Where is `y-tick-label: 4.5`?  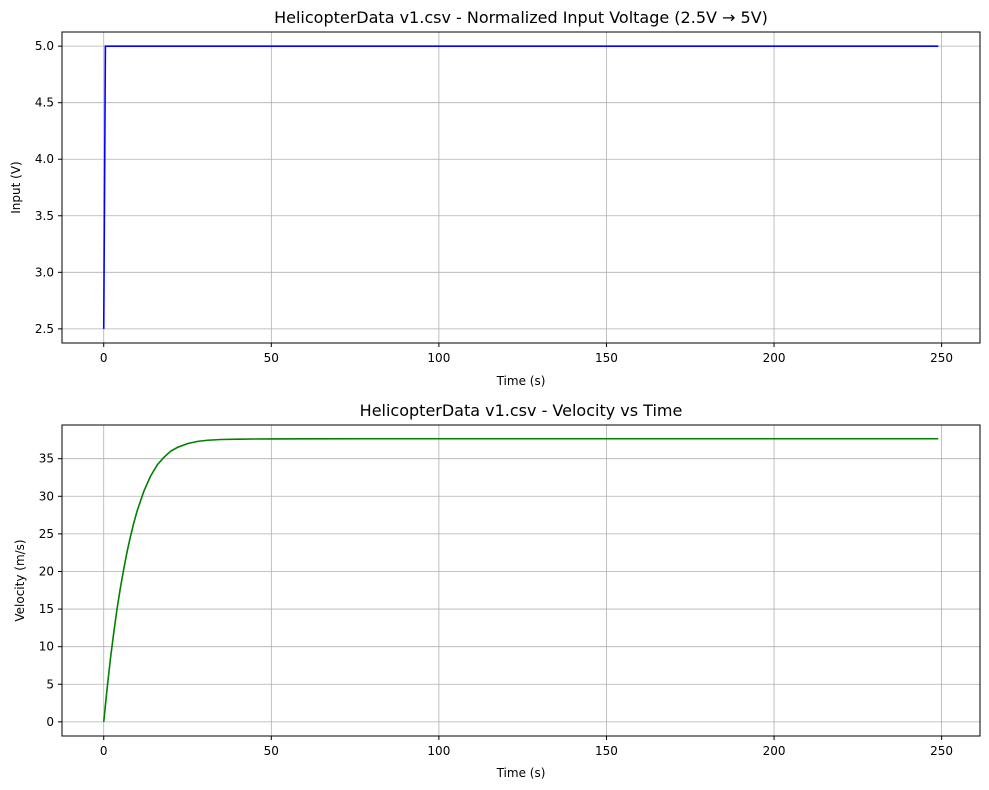 y-tick-label: 4.5 is located at coordinates (44, 103).